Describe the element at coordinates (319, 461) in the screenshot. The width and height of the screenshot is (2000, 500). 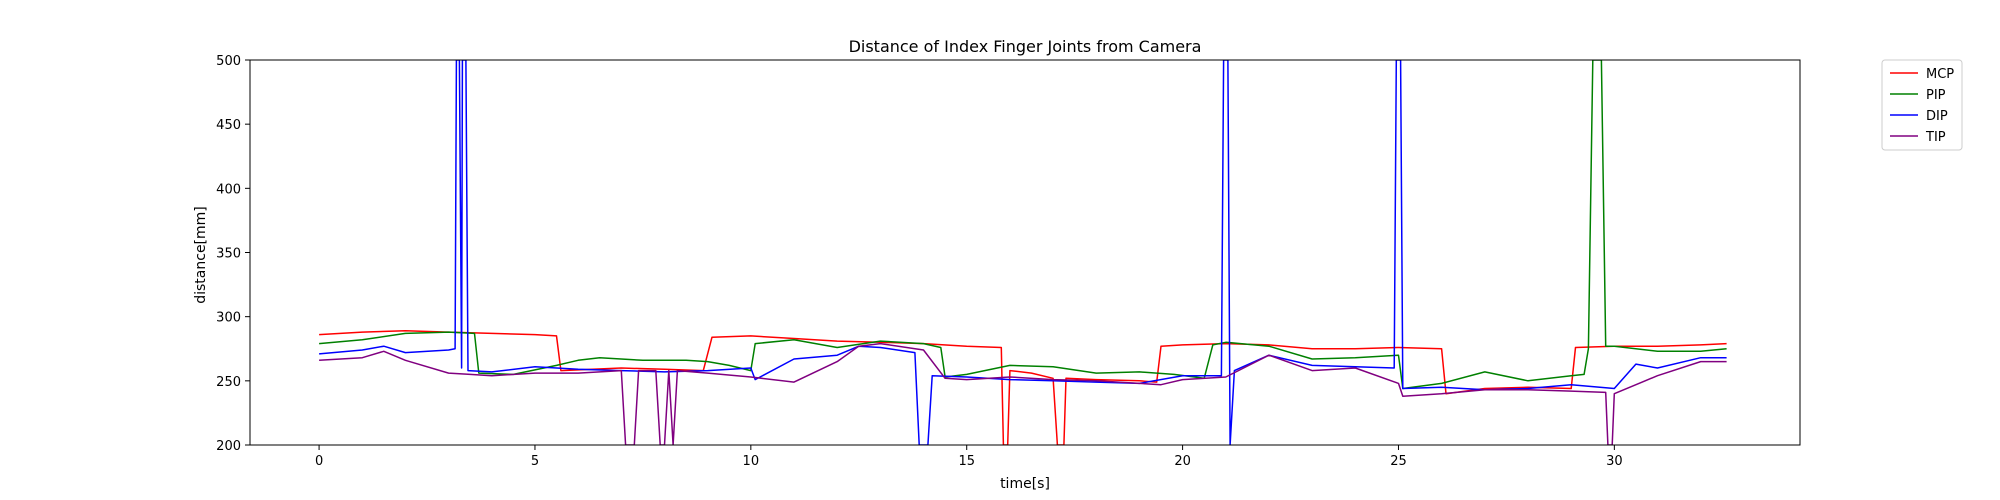
I see `x-tick-label: 0` at that location.